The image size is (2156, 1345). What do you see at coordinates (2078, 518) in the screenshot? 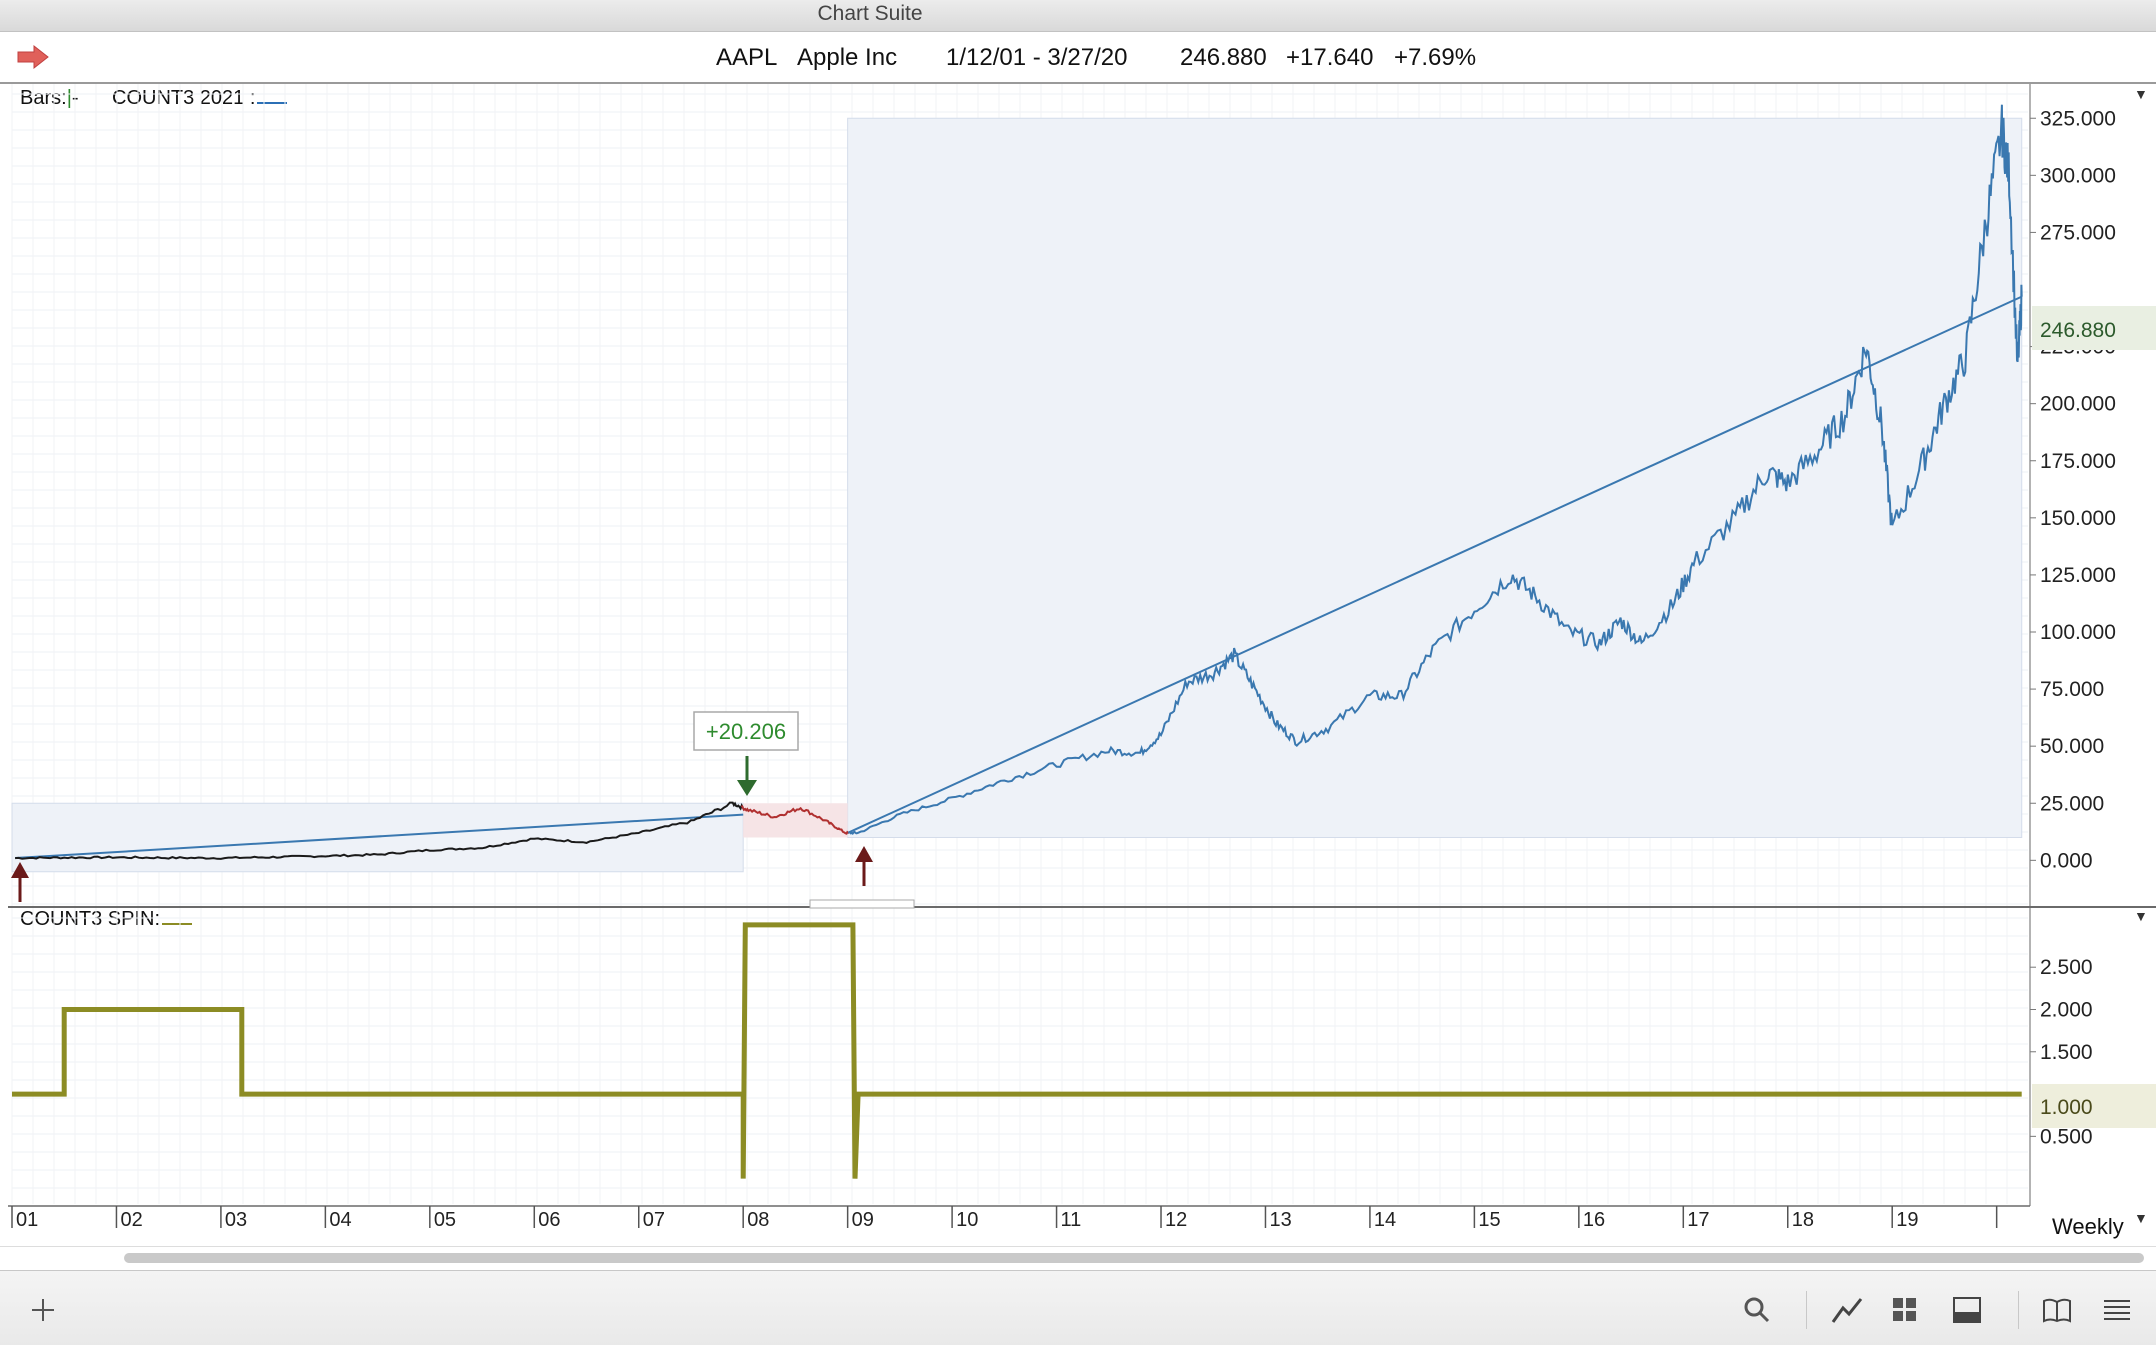
I see `y-tick-label: 150.000` at bounding box center [2078, 518].